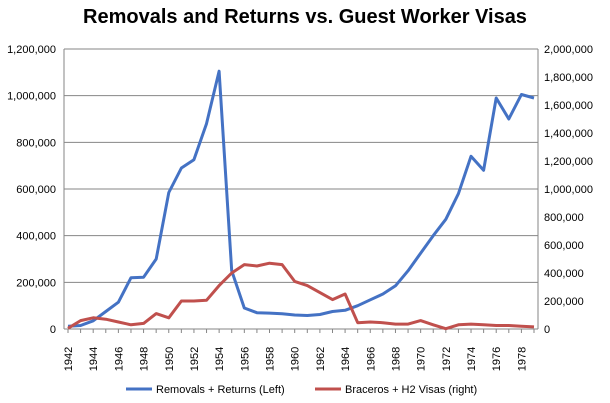 The height and width of the screenshot is (403, 610). Describe the element at coordinates (568, 134) in the screenshot. I see `y-right-tick-label: 1,400,000` at that location.